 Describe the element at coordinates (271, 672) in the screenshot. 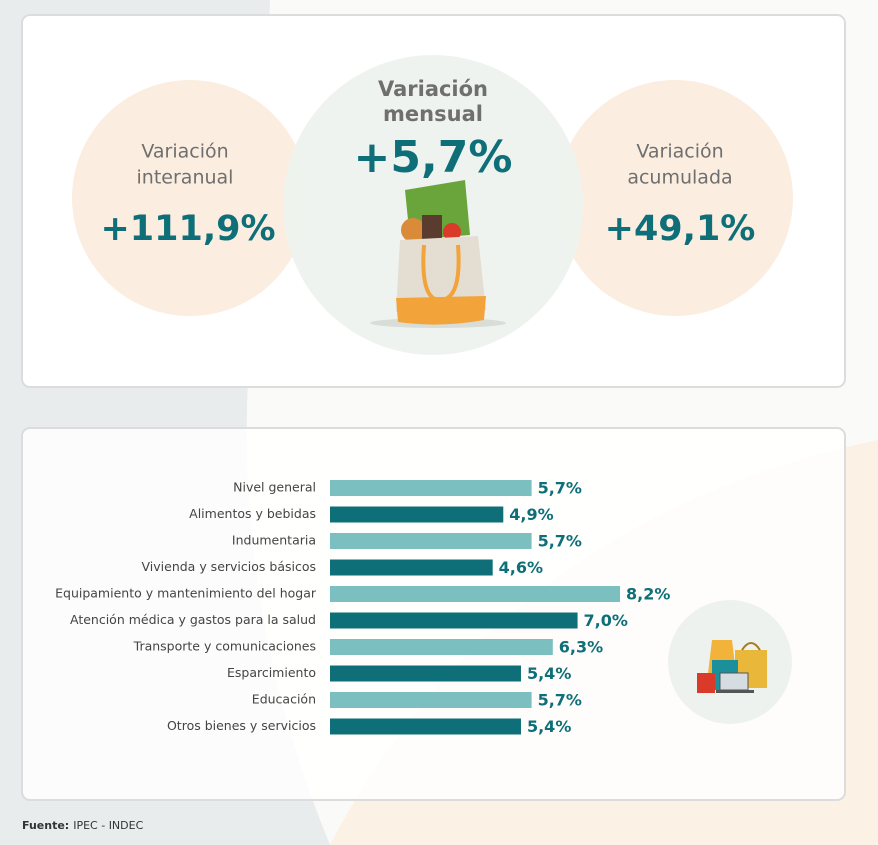

I see `category-label: Esparcimiento` at that location.